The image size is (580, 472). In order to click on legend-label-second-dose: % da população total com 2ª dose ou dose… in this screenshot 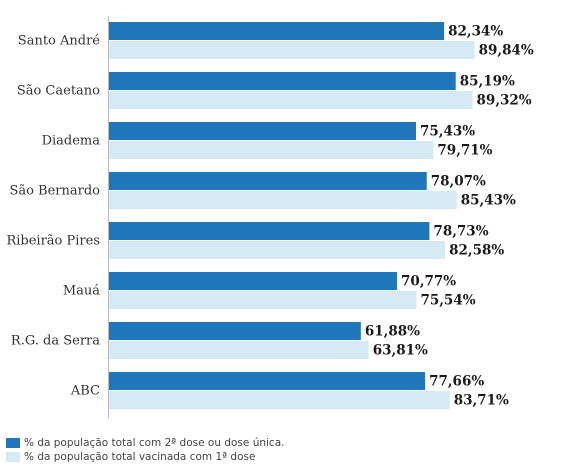, I will do `click(154, 443)`.